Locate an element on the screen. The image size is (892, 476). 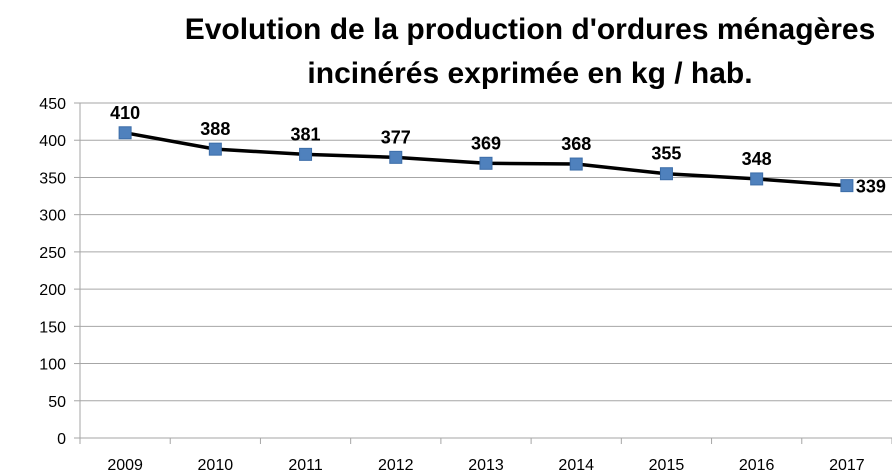
y-tick-label: 250 is located at coordinates (52, 253).